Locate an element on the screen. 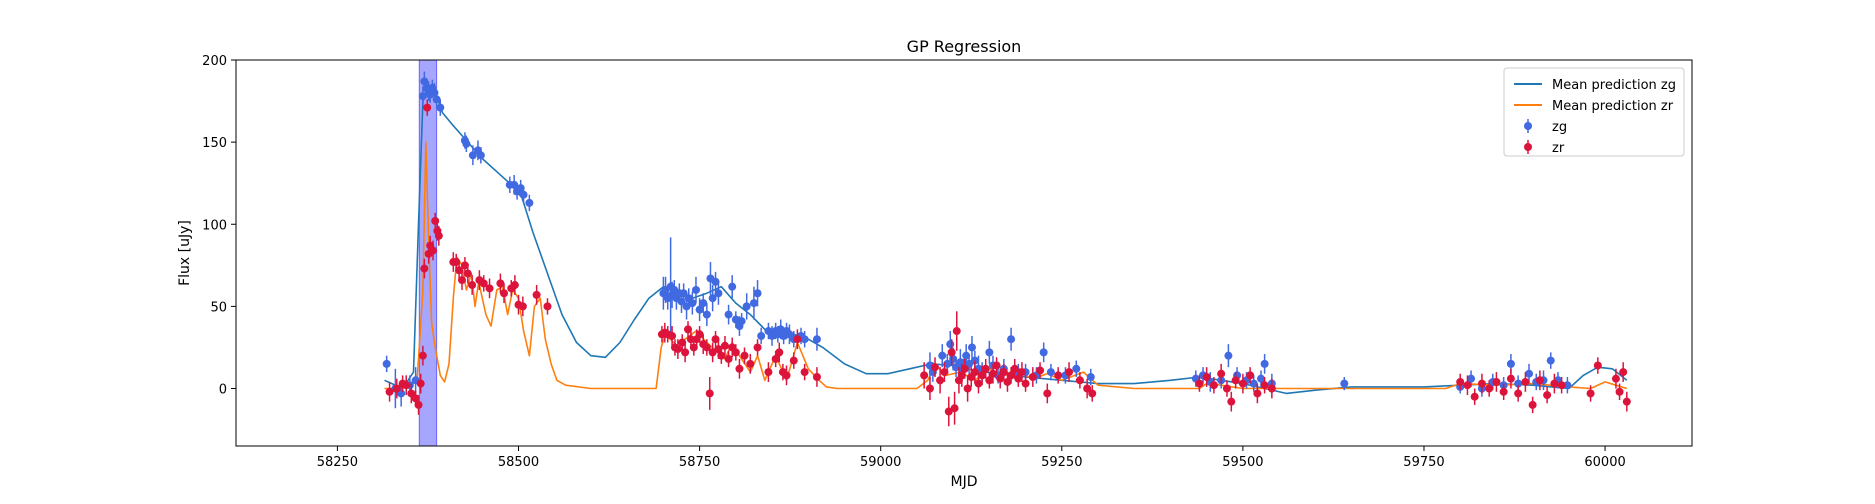 This screenshot has height=504, width=1875. y-tick-label: 150 is located at coordinates (214, 143).